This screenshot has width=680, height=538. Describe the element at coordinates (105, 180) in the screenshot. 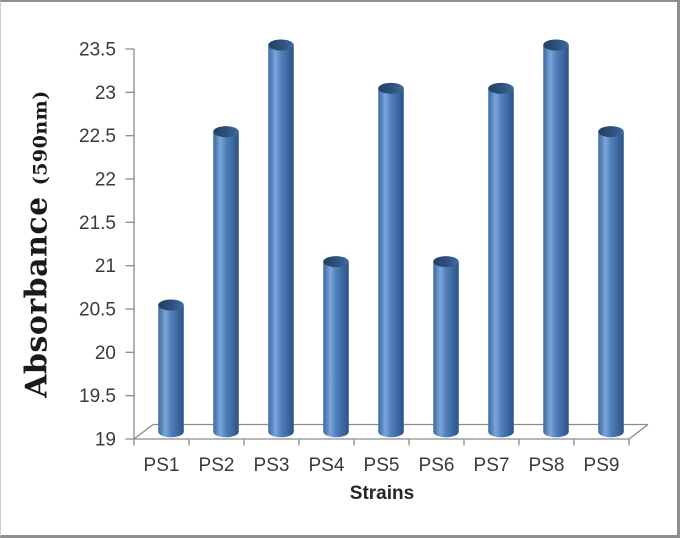

I see `y-tick-label: 22` at that location.